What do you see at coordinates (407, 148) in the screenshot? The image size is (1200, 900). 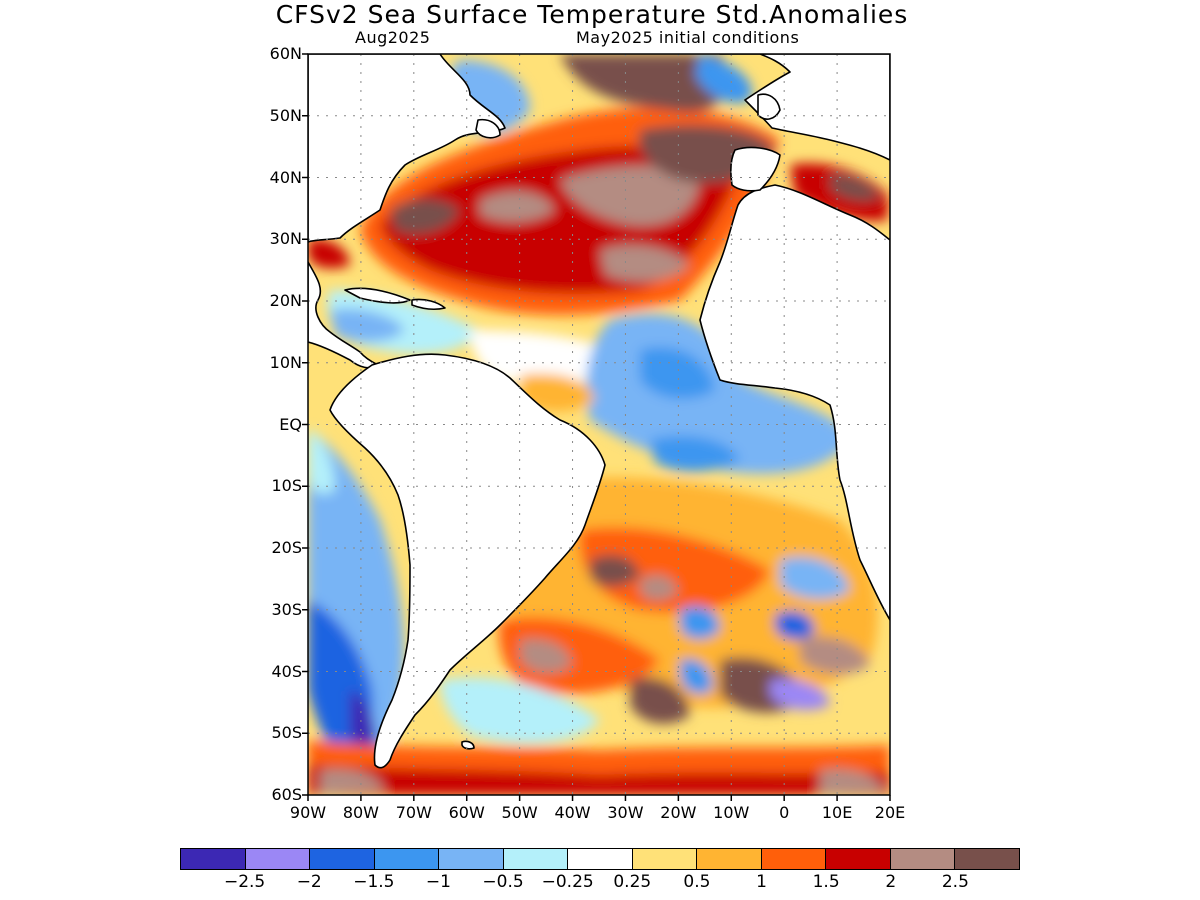 I see `north-america-land` at bounding box center [407, 148].